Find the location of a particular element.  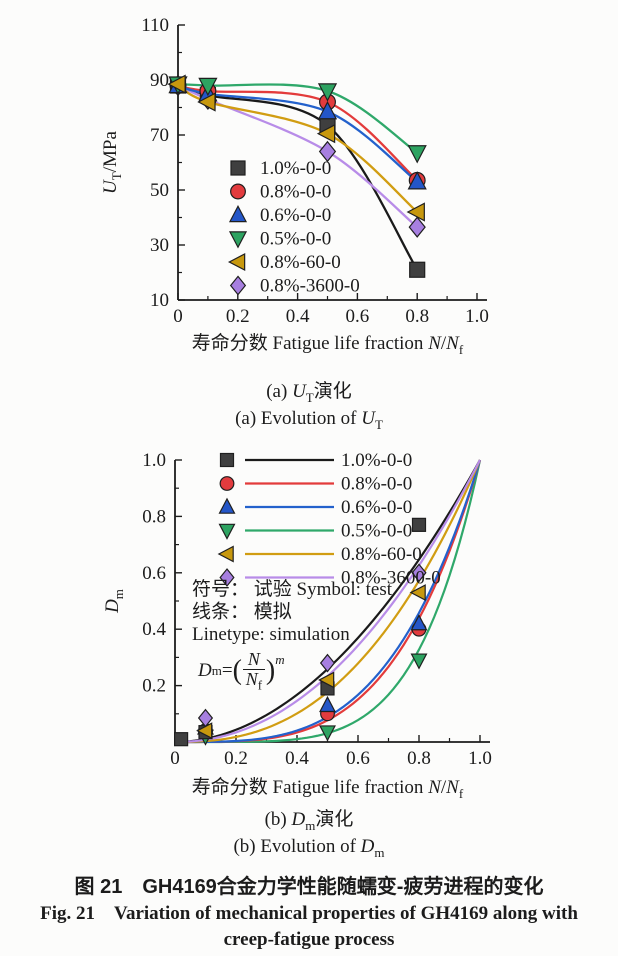

x-tick-label: 0.2 is located at coordinates (238, 316).